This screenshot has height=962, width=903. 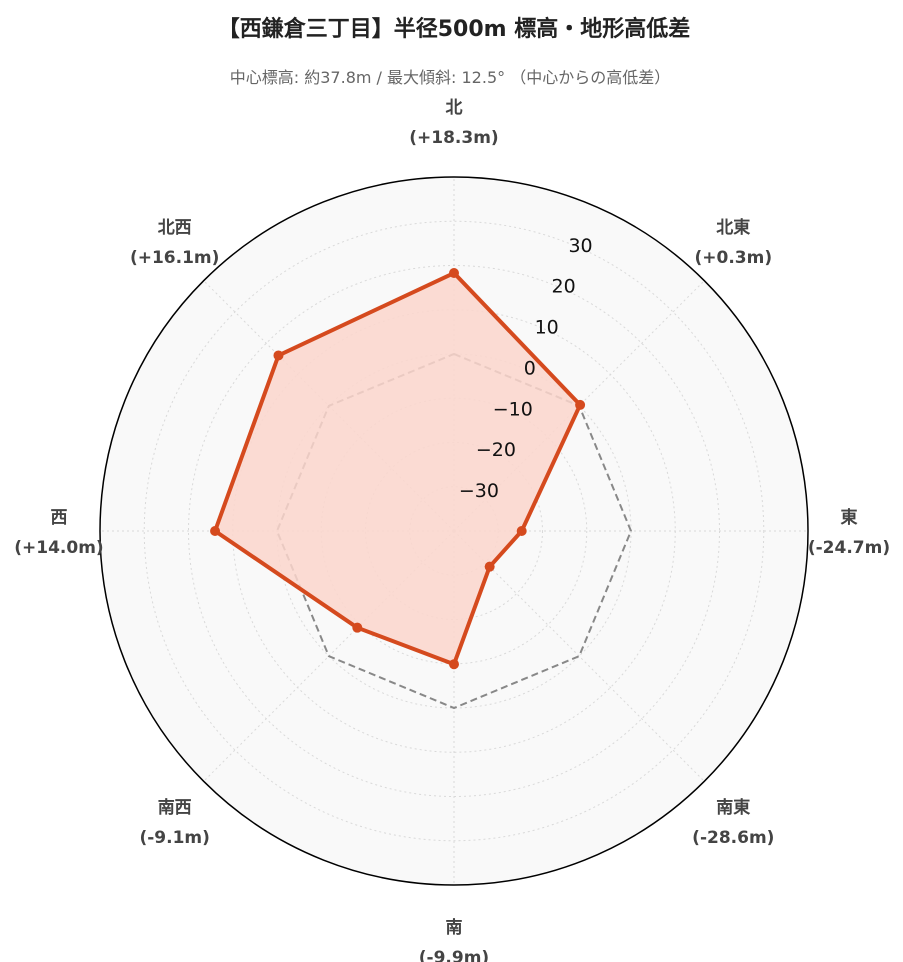 I want to click on radial-tick-label: −20, so click(x=496, y=450).